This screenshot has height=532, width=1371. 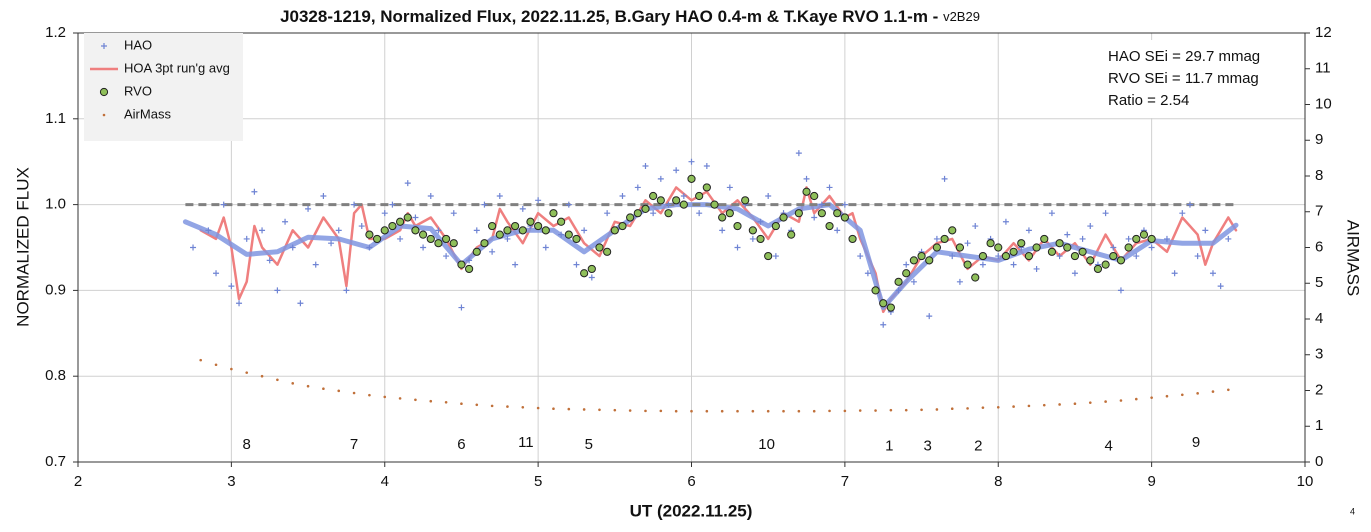 What do you see at coordinates (55, 204) in the screenshot?
I see `y-tick-label: 1.0` at bounding box center [55, 204].